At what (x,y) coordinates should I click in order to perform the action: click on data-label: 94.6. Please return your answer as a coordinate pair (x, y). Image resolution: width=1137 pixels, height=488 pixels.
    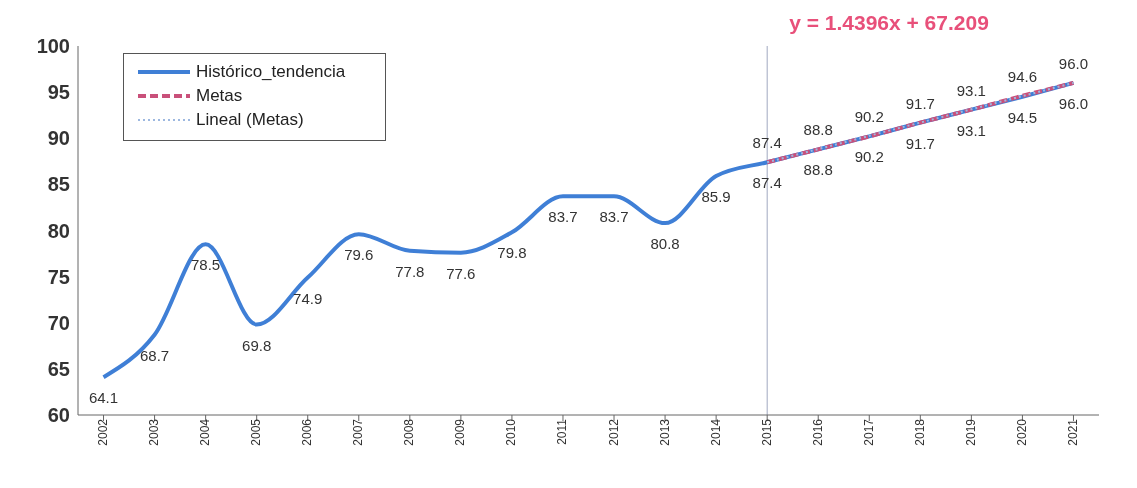
    Looking at the image, I should click on (1022, 76).